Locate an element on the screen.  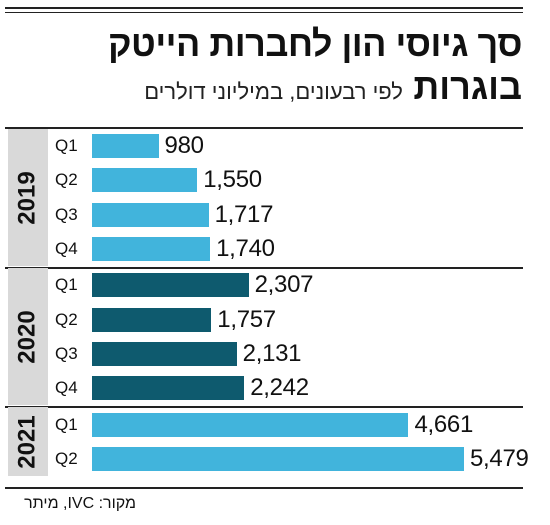
year-box-2019 is located at coordinates (28, 198).